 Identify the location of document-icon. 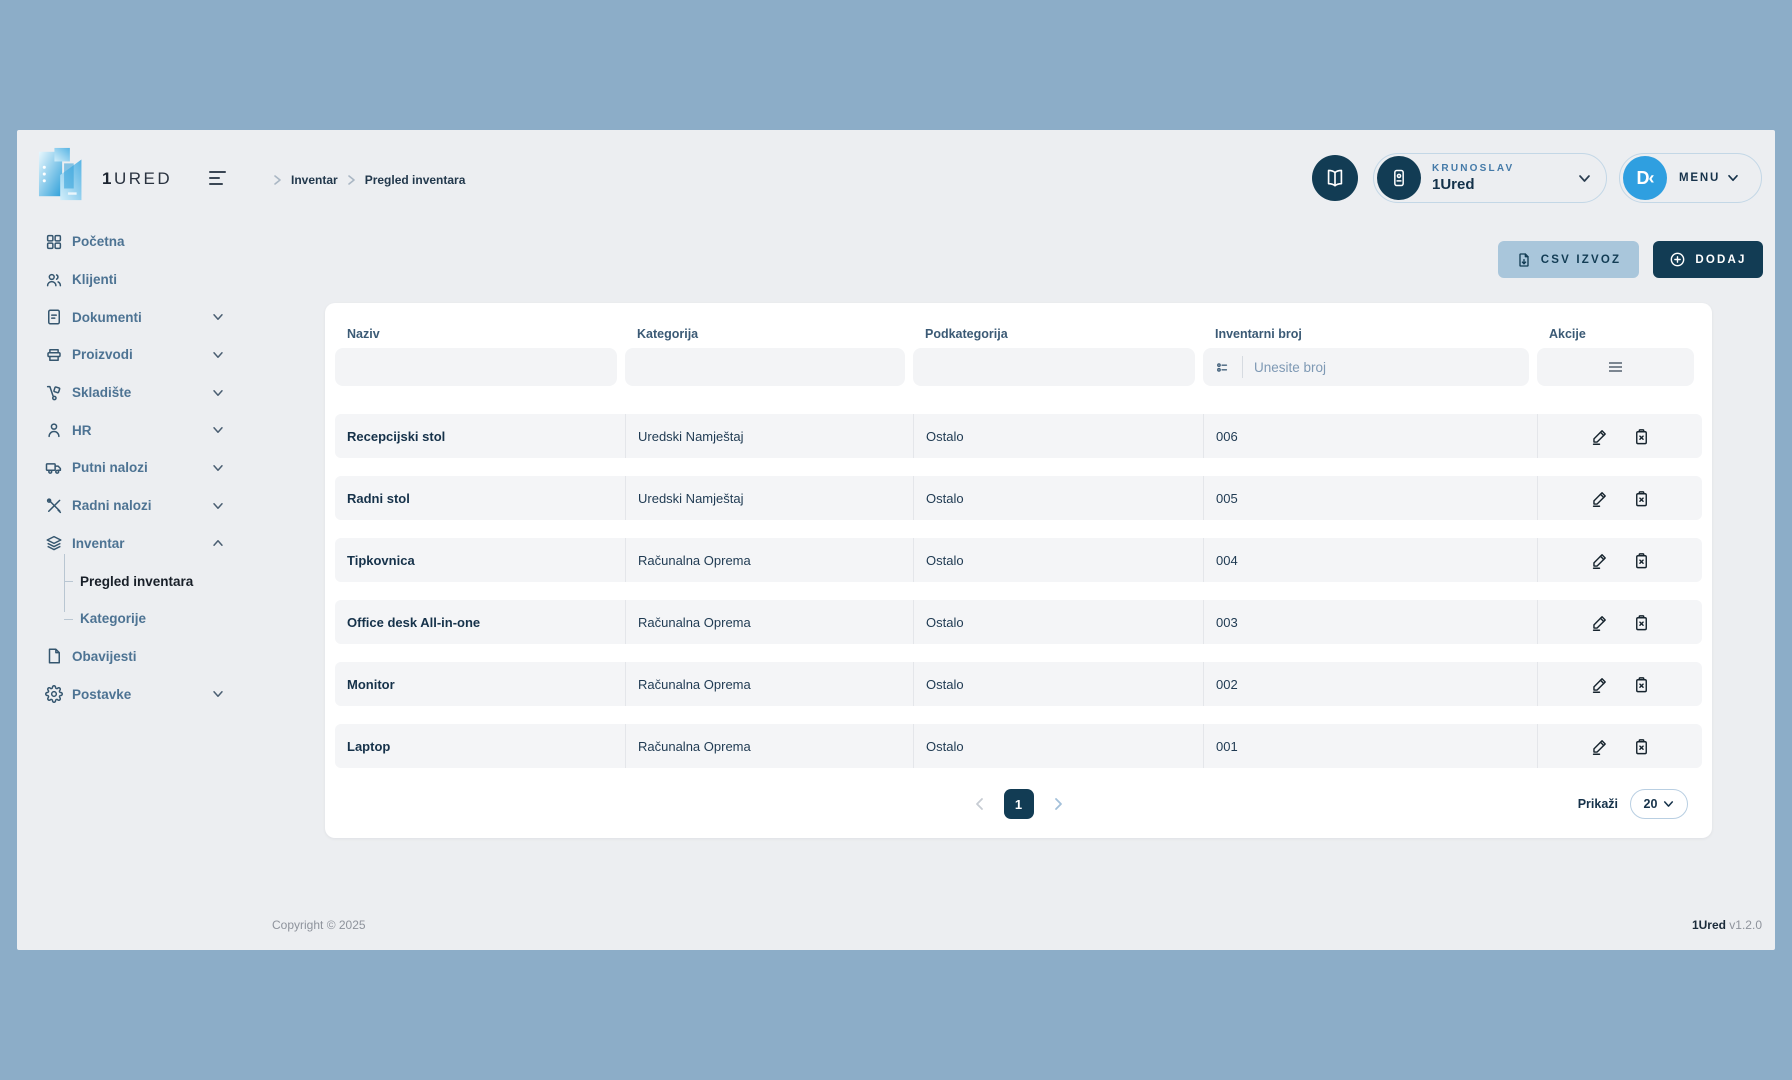
(54, 317).